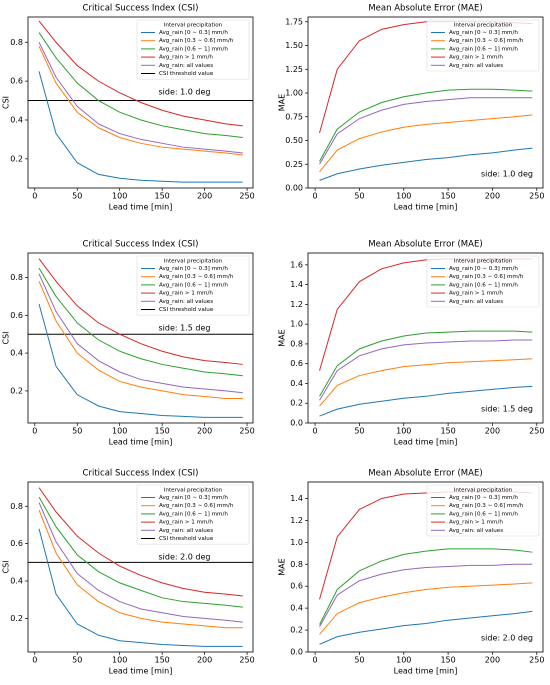 The image size is (550, 685). What do you see at coordinates (296, 630) in the screenshot?
I see `y-tick-label: 0.2` at bounding box center [296, 630].